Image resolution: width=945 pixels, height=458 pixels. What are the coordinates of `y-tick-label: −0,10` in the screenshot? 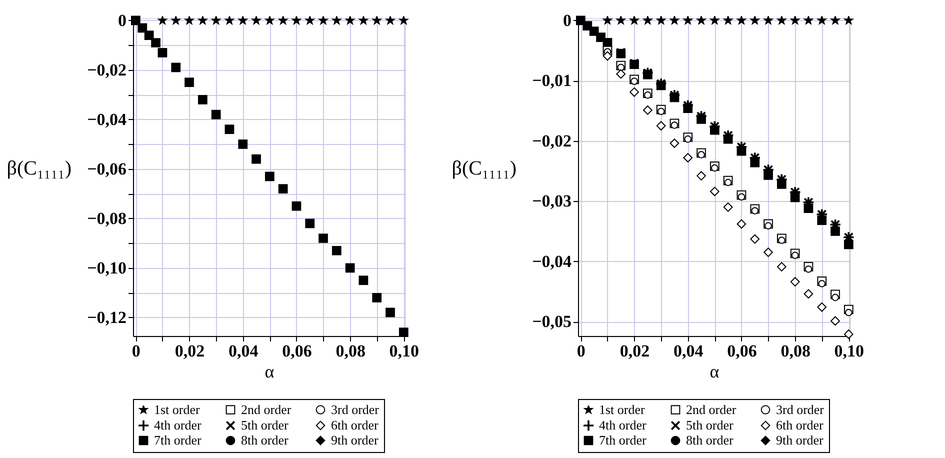 It's located at (106, 268).